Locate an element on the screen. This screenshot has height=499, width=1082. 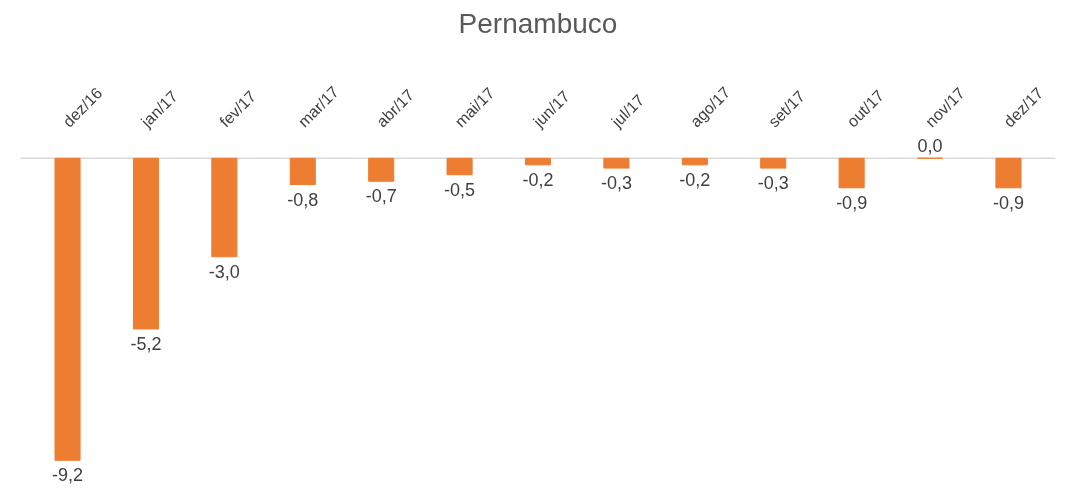
data-label: -3,0 is located at coordinates (224, 271).